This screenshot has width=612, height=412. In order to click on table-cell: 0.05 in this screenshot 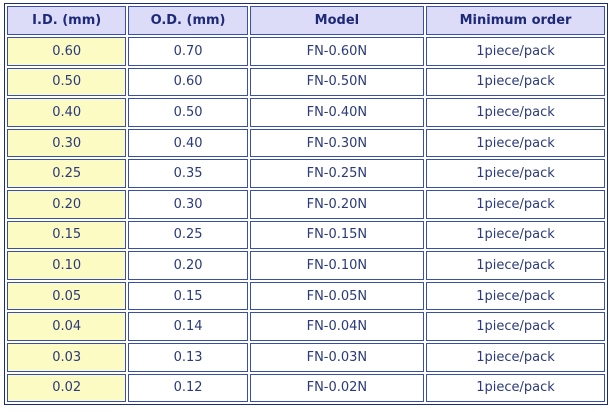, I will do `click(67, 296)`.